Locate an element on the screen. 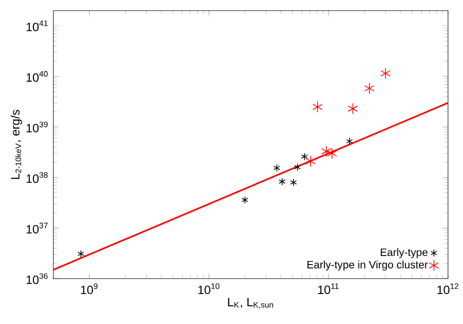  legend-label: Early-type is located at coordinates (404, 253).